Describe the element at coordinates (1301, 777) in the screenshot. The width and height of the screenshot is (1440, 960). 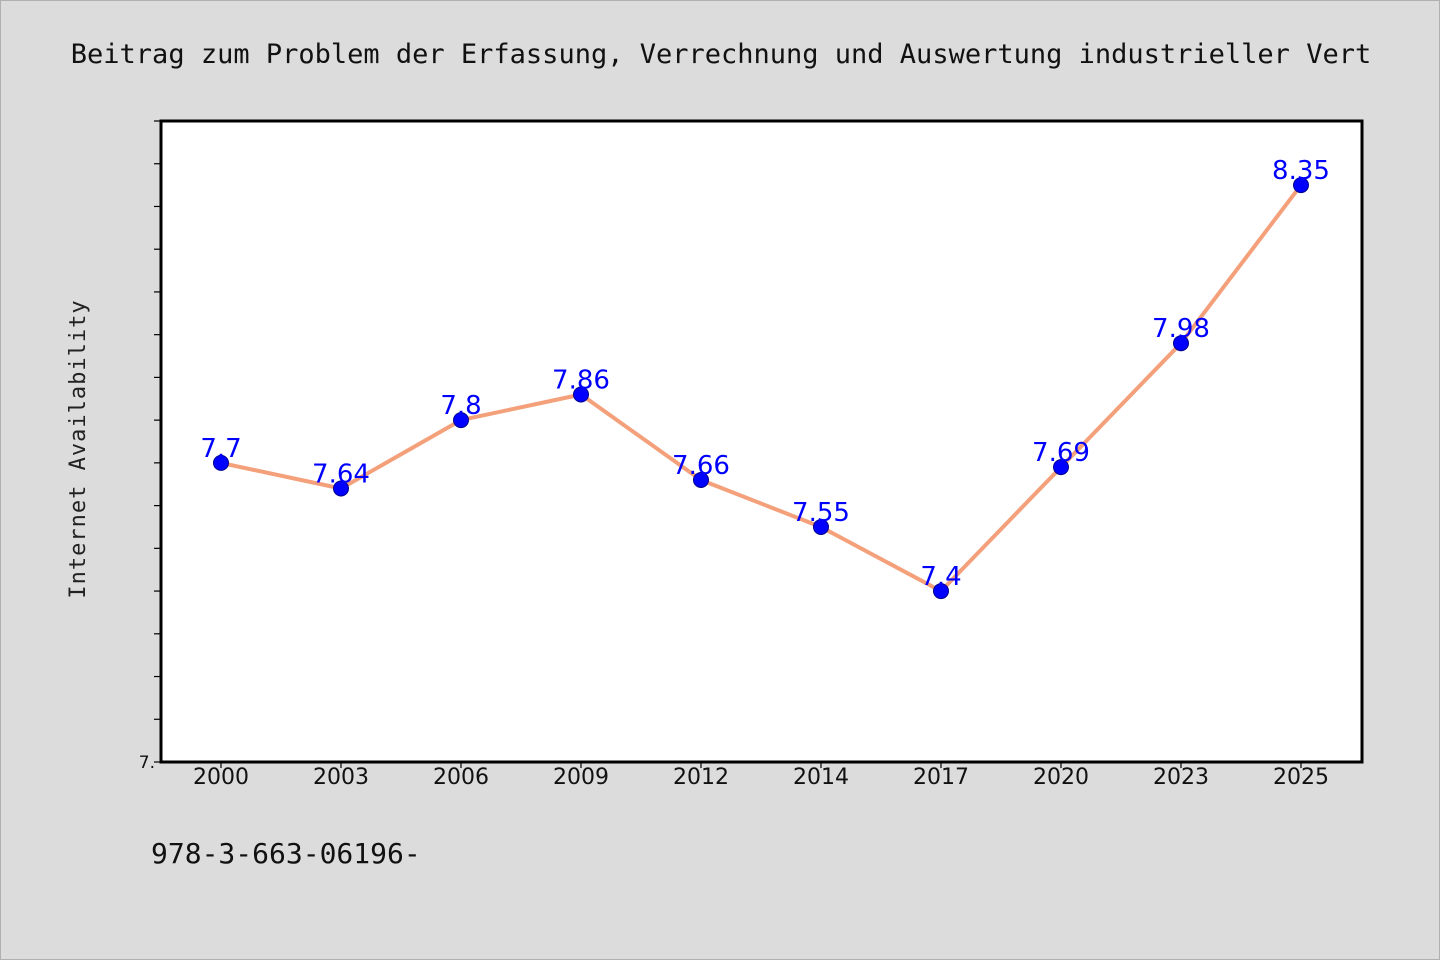
I see `x-tick-label: 2025` at that location.